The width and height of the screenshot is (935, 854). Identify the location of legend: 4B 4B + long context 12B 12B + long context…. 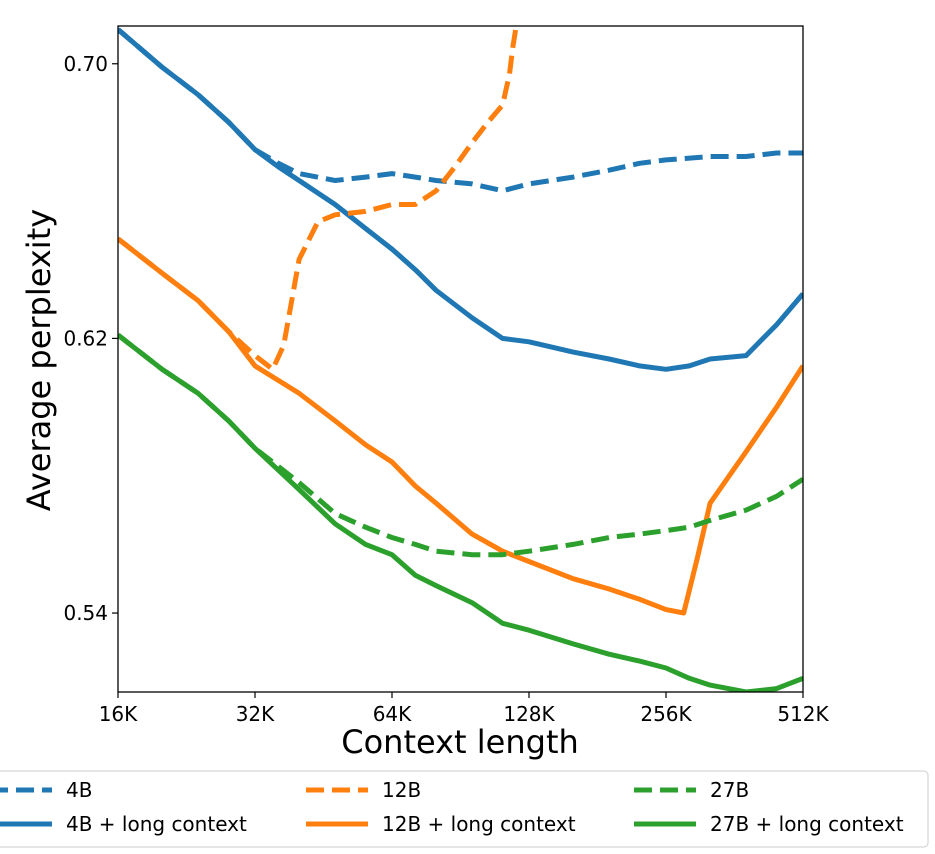
(452, 807).